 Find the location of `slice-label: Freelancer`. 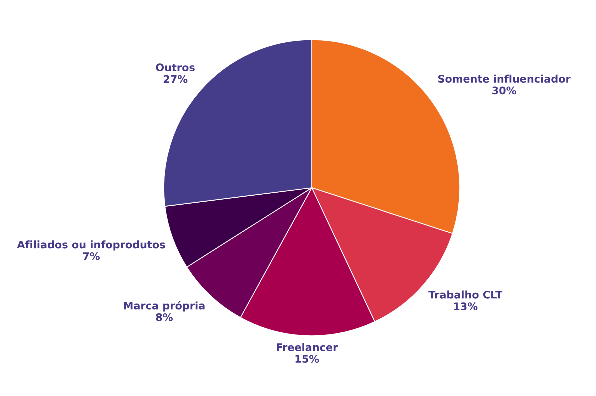

slice-label: Freelancer is located at coordinates (307, 347).